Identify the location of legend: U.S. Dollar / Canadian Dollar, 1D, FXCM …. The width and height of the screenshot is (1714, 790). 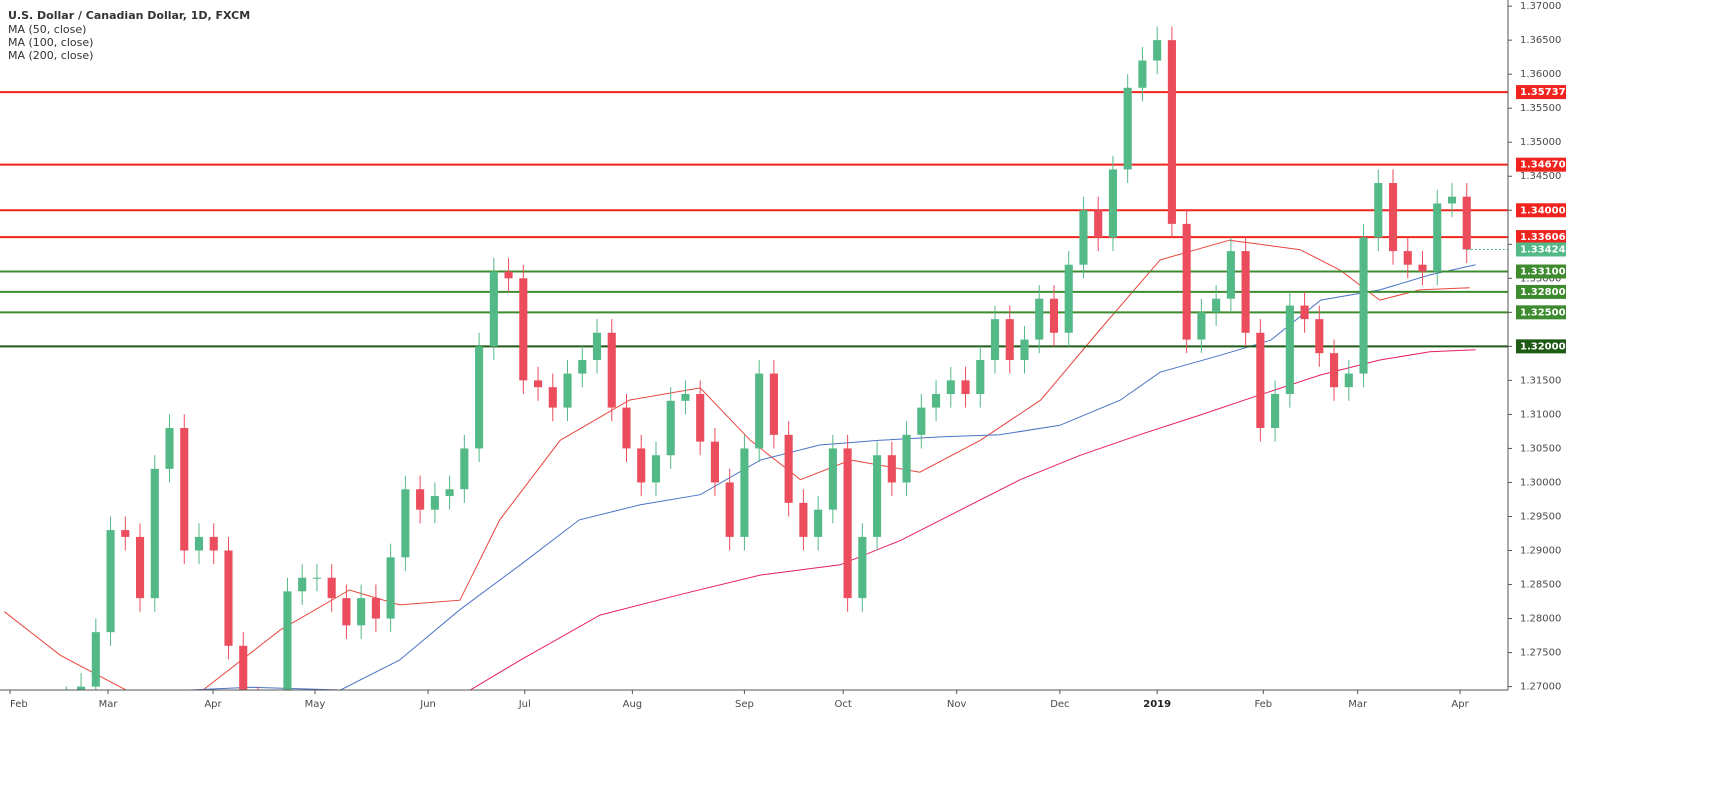
(129, 35).